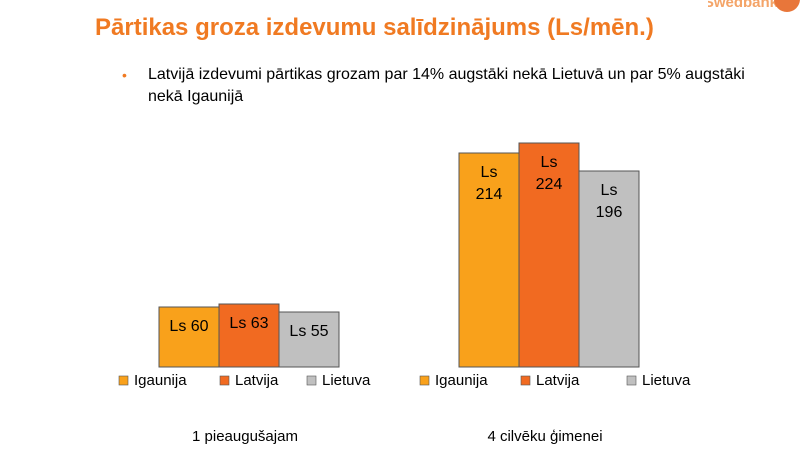  I want to click on logo-text: Swedbank, so click(743, 5).